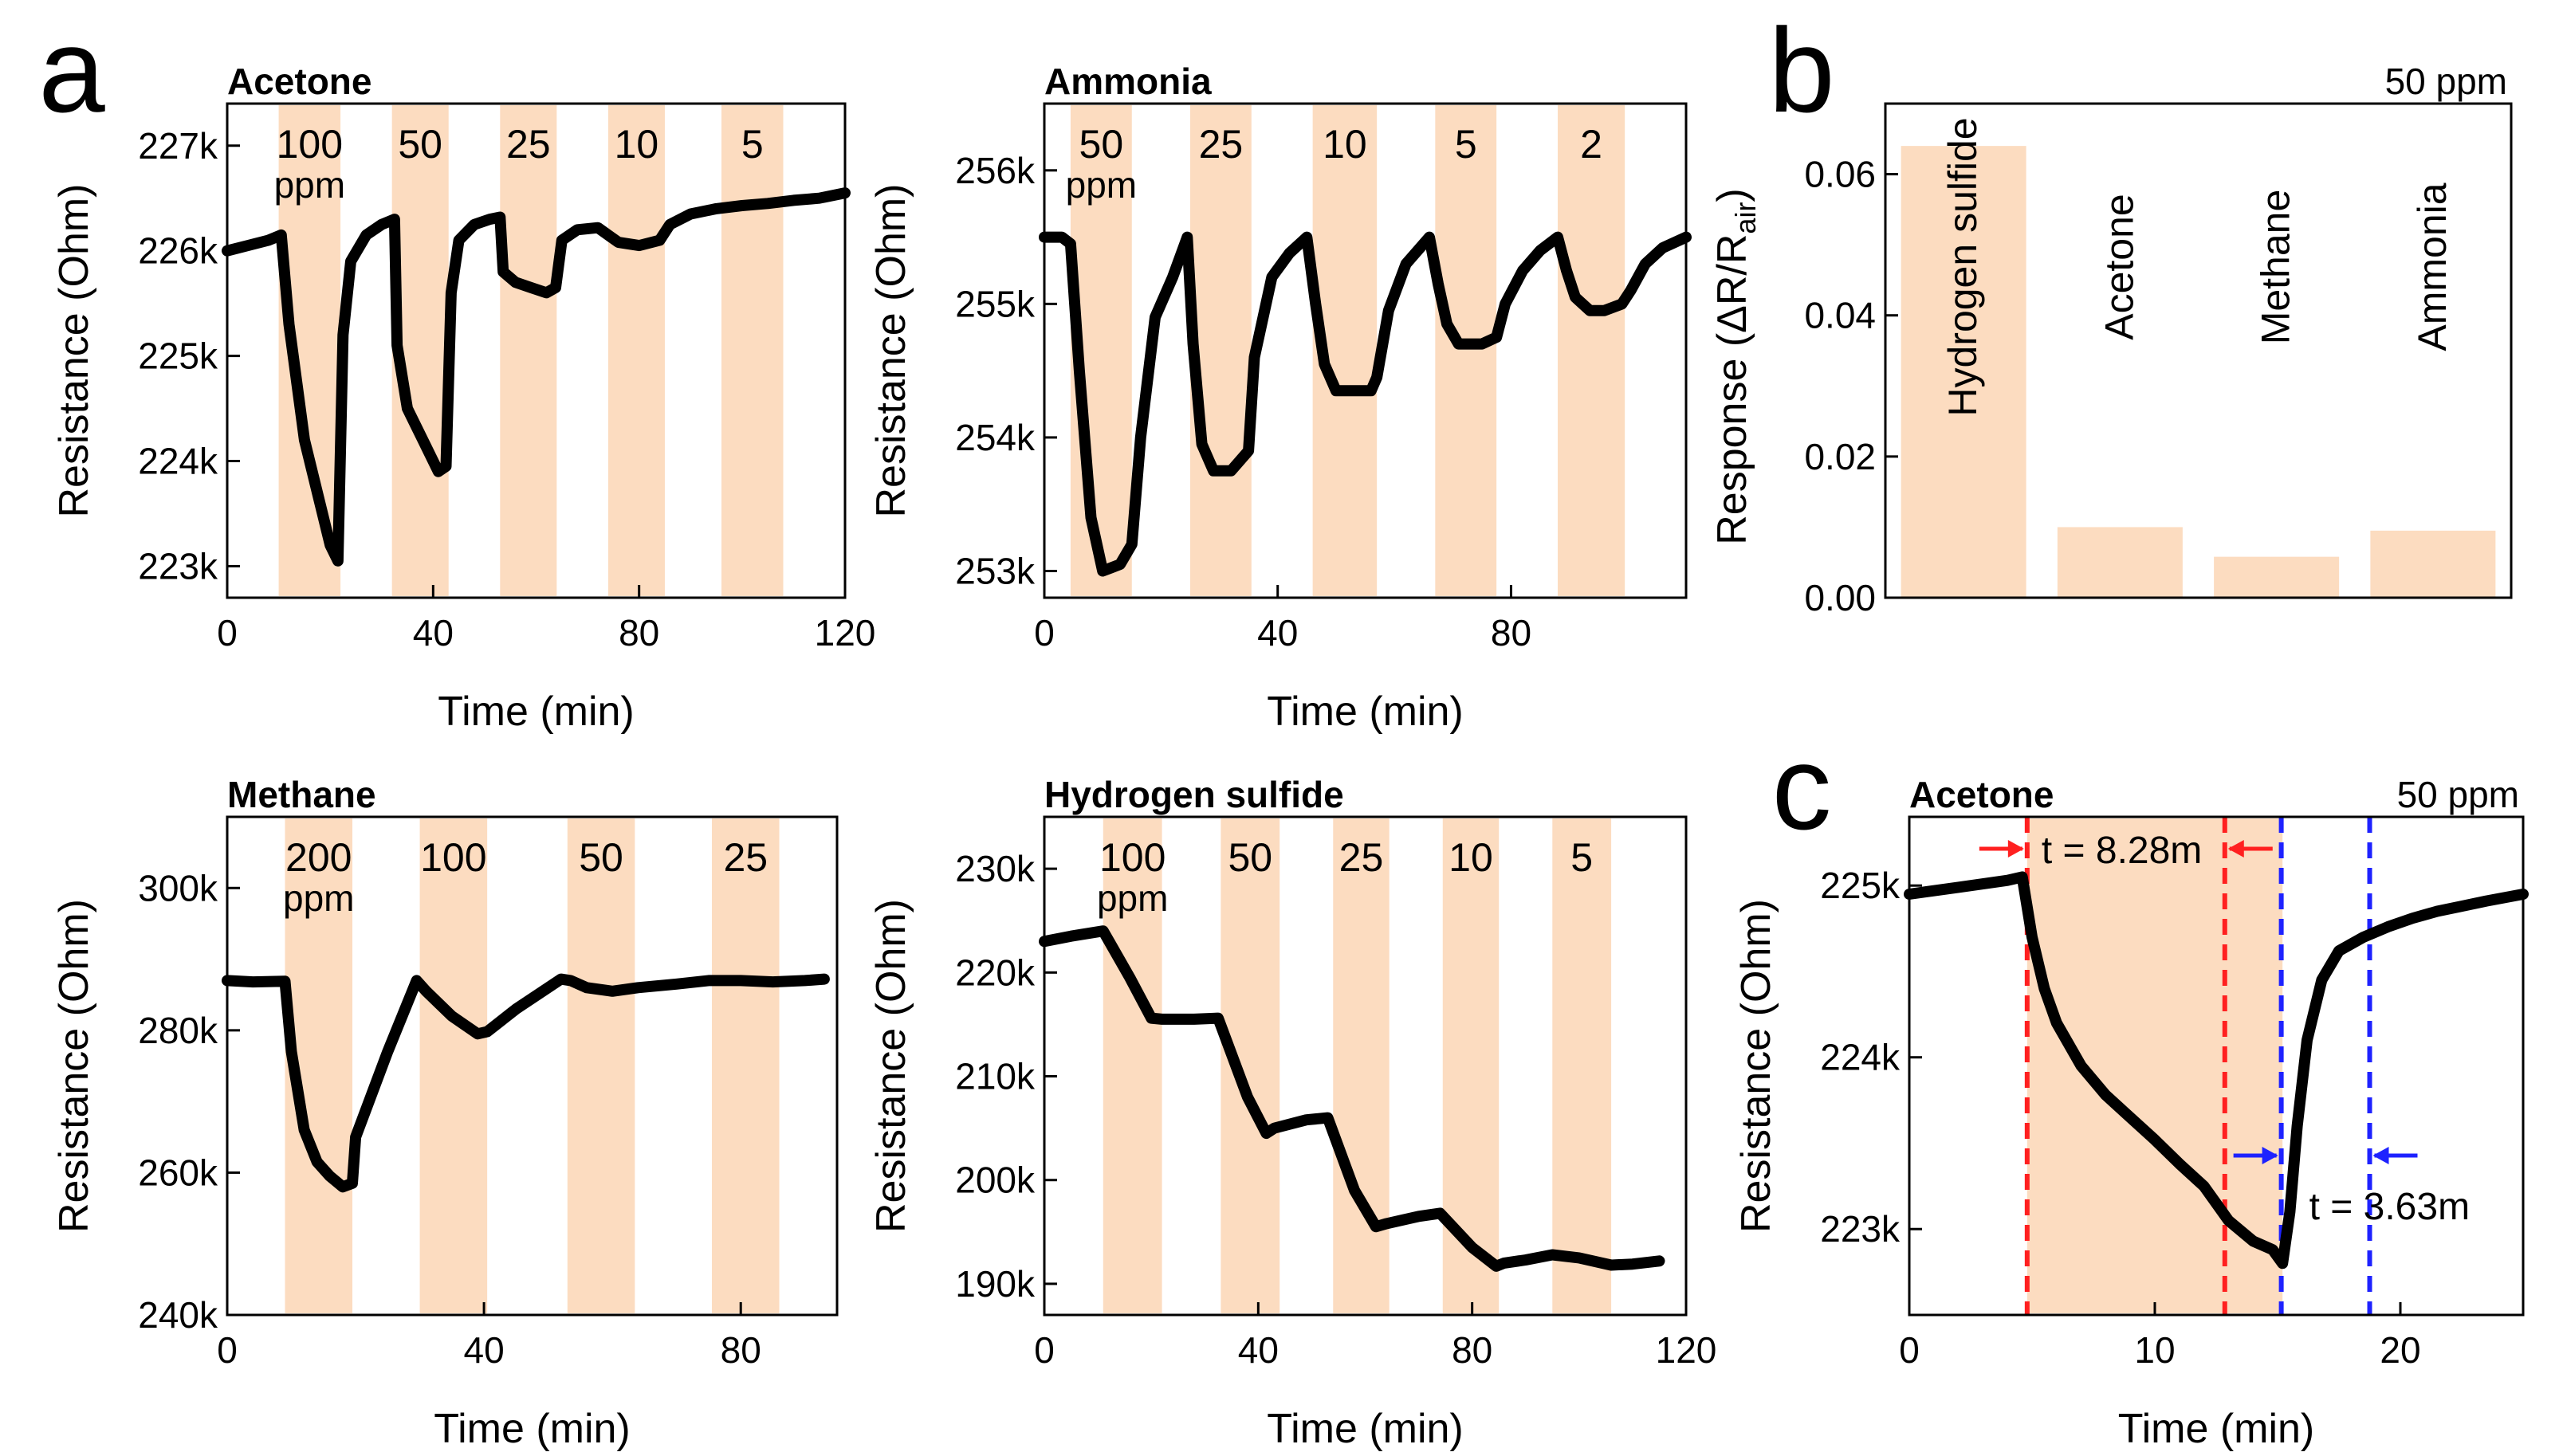 This screenshot has height=1456, width=2559. Describe the element at coordinates (1365, 404) in the screenshot. I see `ammonia-resistance-curve` at that location.